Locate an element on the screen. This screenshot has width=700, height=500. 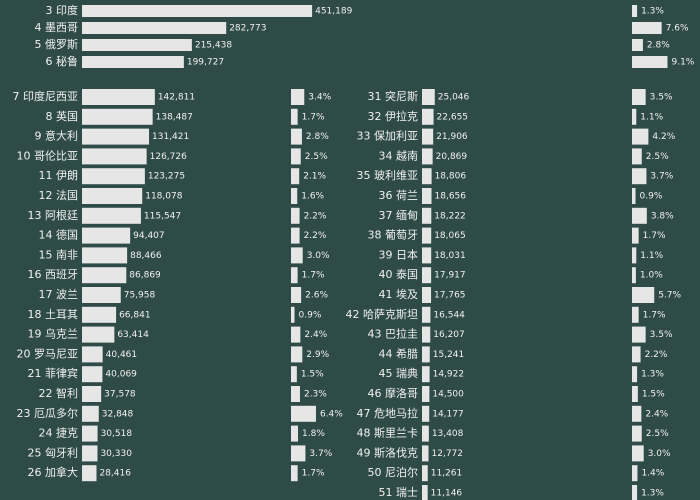
value-label: 18,806 is located at coordinates (451, 177).